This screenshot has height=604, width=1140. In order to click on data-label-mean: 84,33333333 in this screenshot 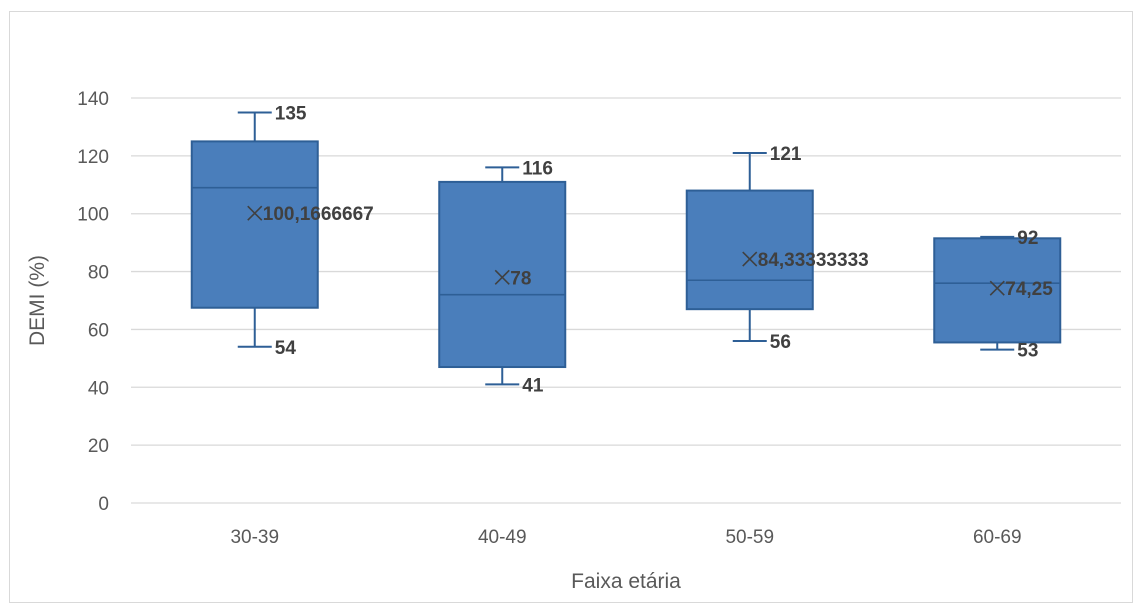, I will do `click(813, 260)`.